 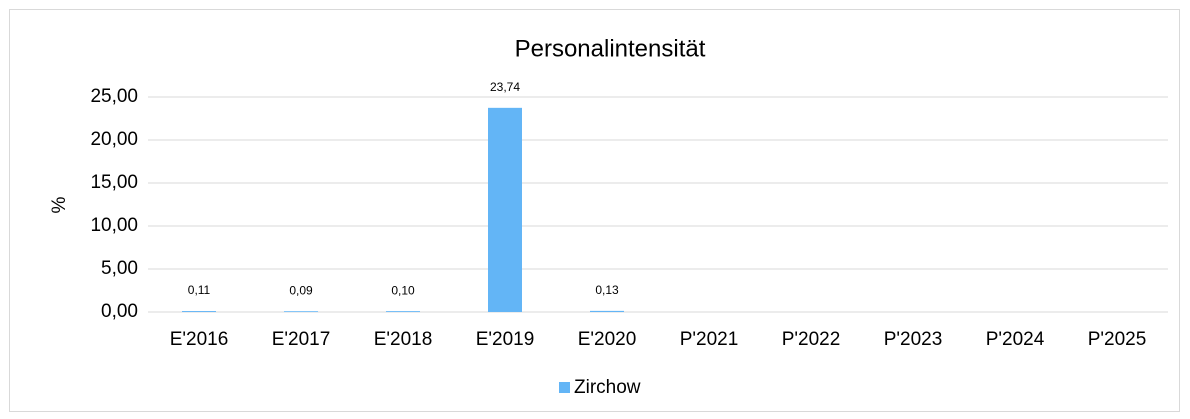 I want to click on data-label: 0,13, so click(x=607, y=290).